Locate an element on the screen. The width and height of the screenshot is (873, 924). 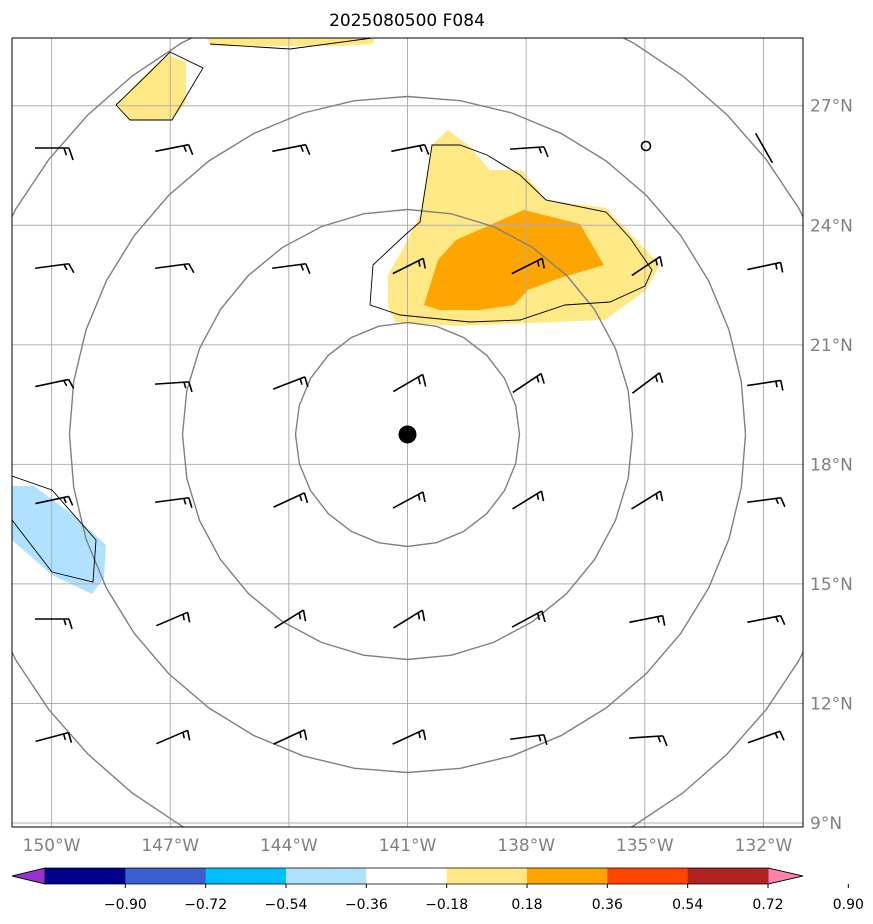
colorbar-tick-label: −0.72 is located at coordinates (205, 905).